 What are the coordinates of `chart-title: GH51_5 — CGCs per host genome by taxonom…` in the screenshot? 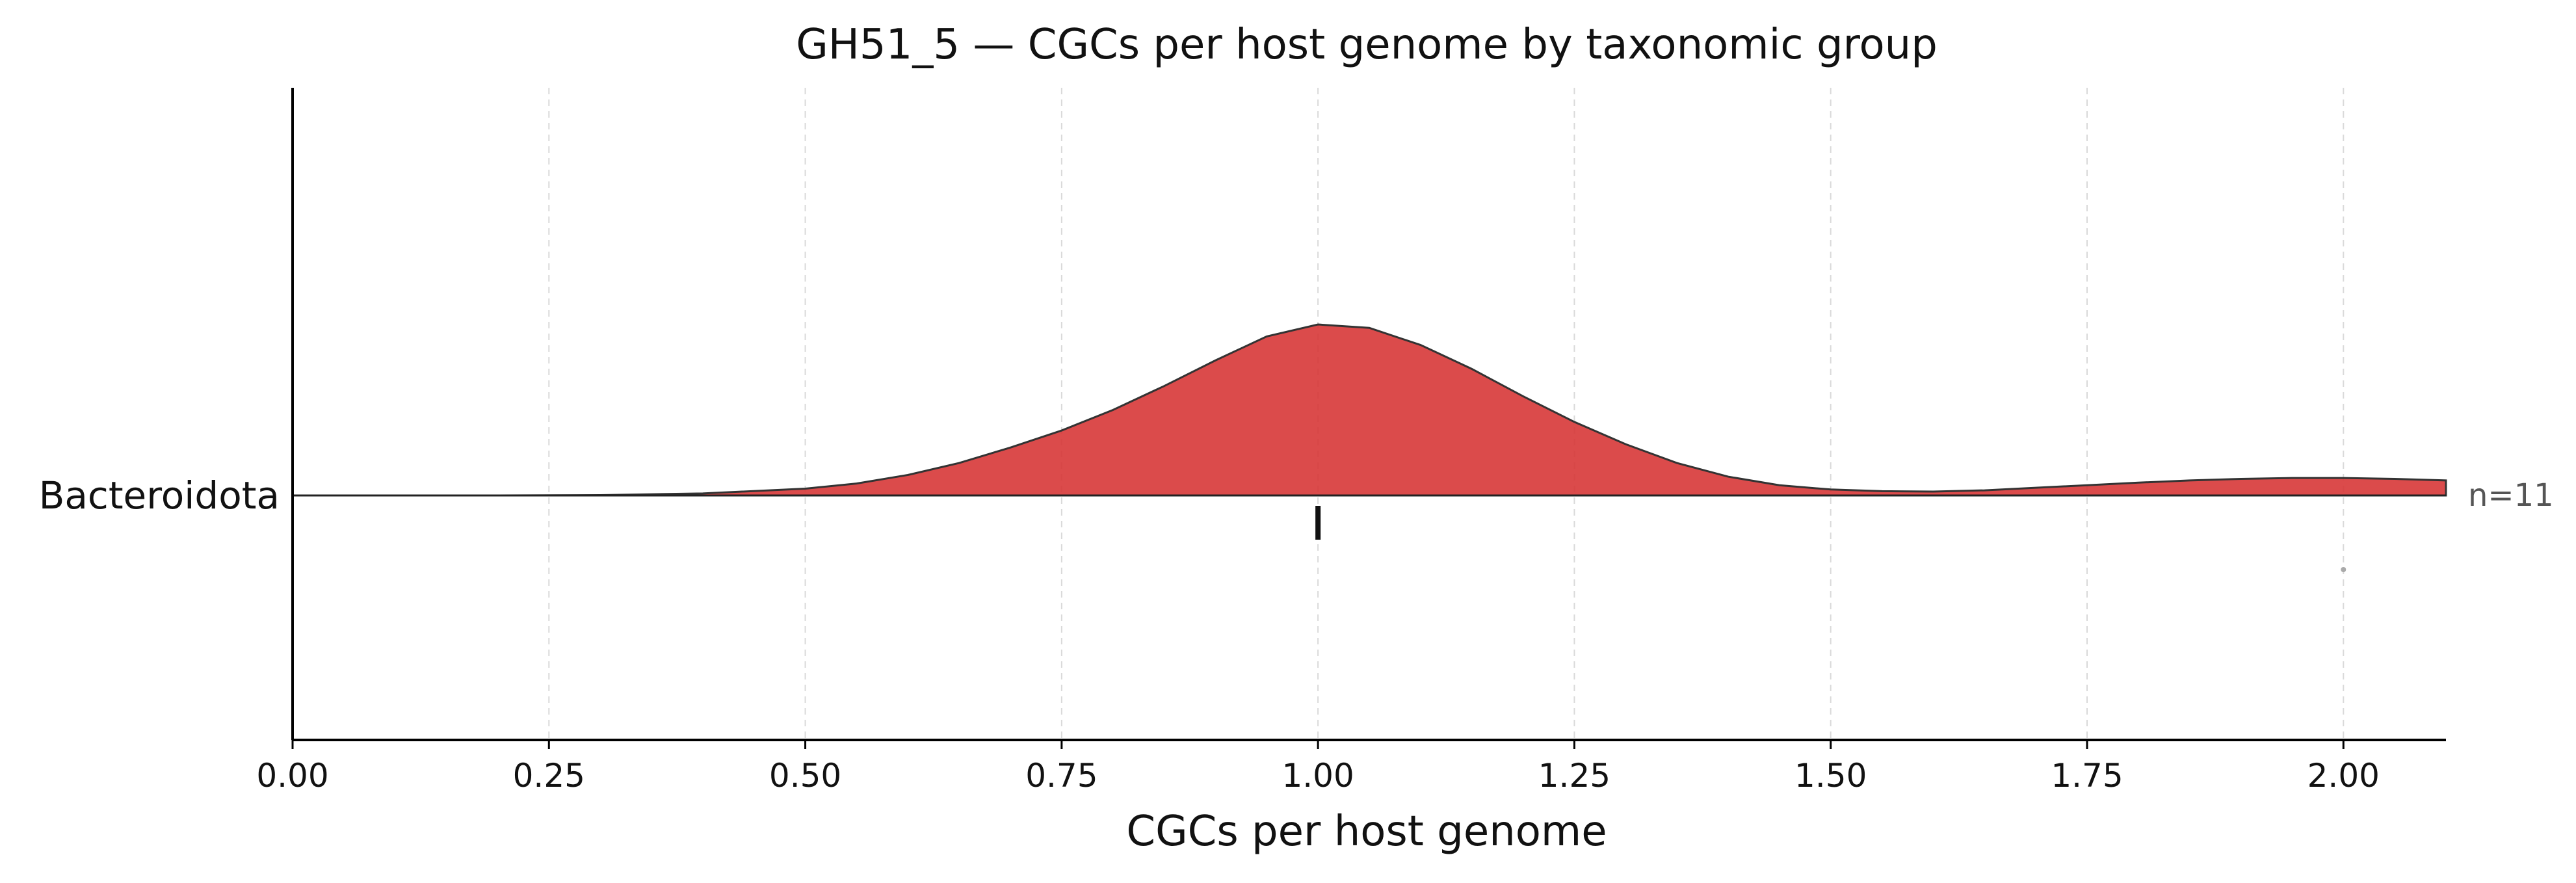 It's located at (1367, 45).